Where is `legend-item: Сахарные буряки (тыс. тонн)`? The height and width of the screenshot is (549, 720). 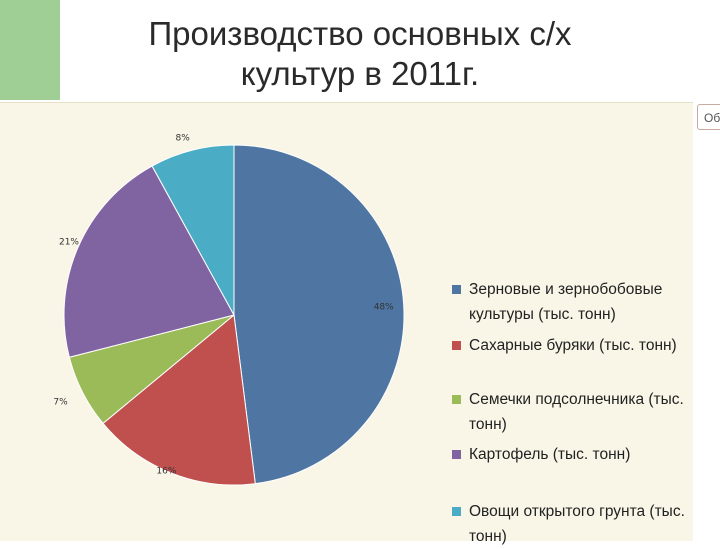
legend-item: Сахарные буряки (тыс. тонн) is located at coordinates (586, 345).